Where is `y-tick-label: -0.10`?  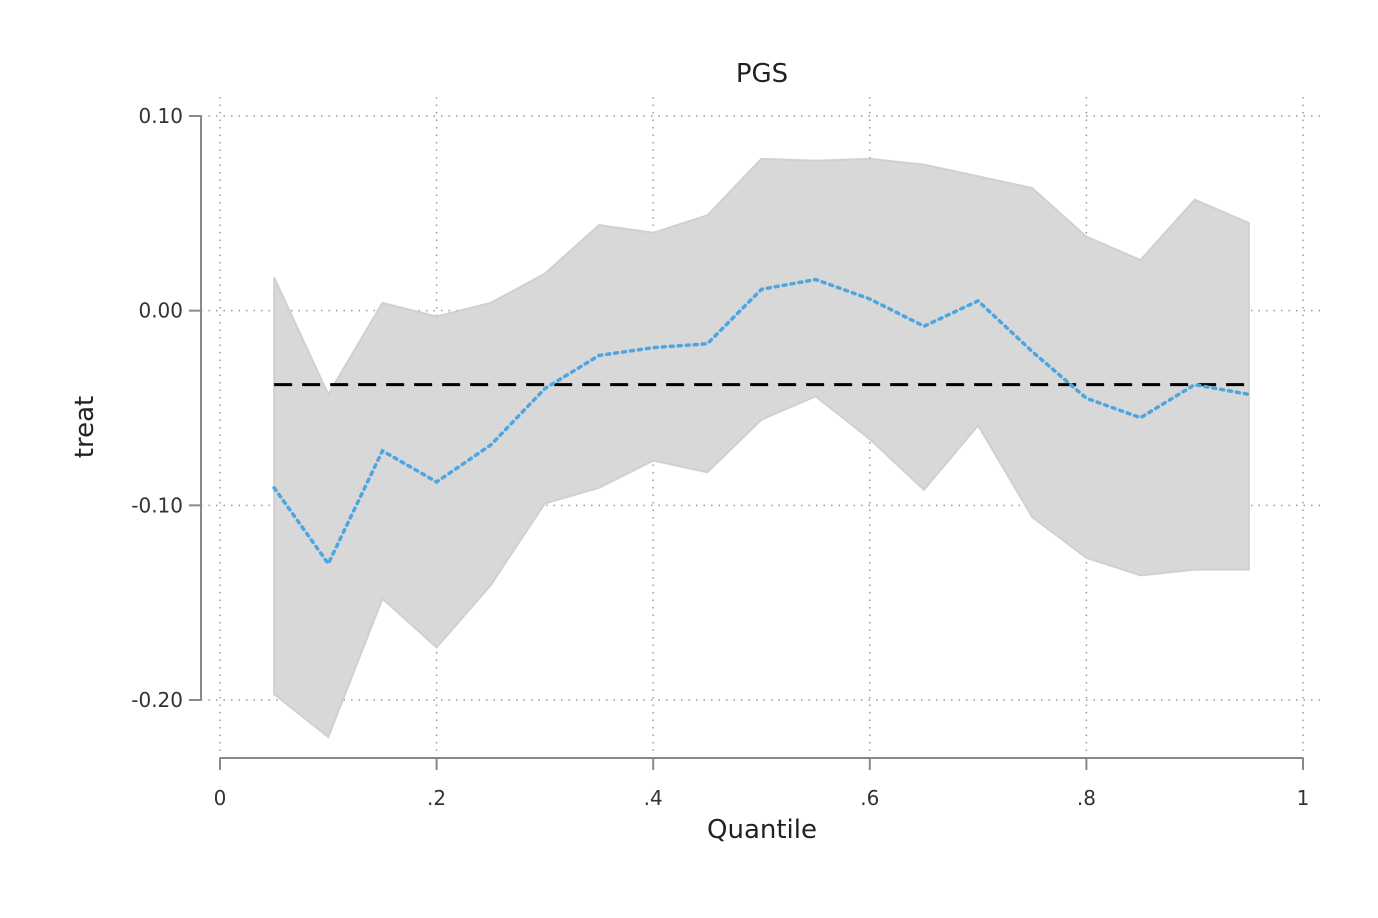
y-tick-label: -0.10 is located at coordinates (157, 505).